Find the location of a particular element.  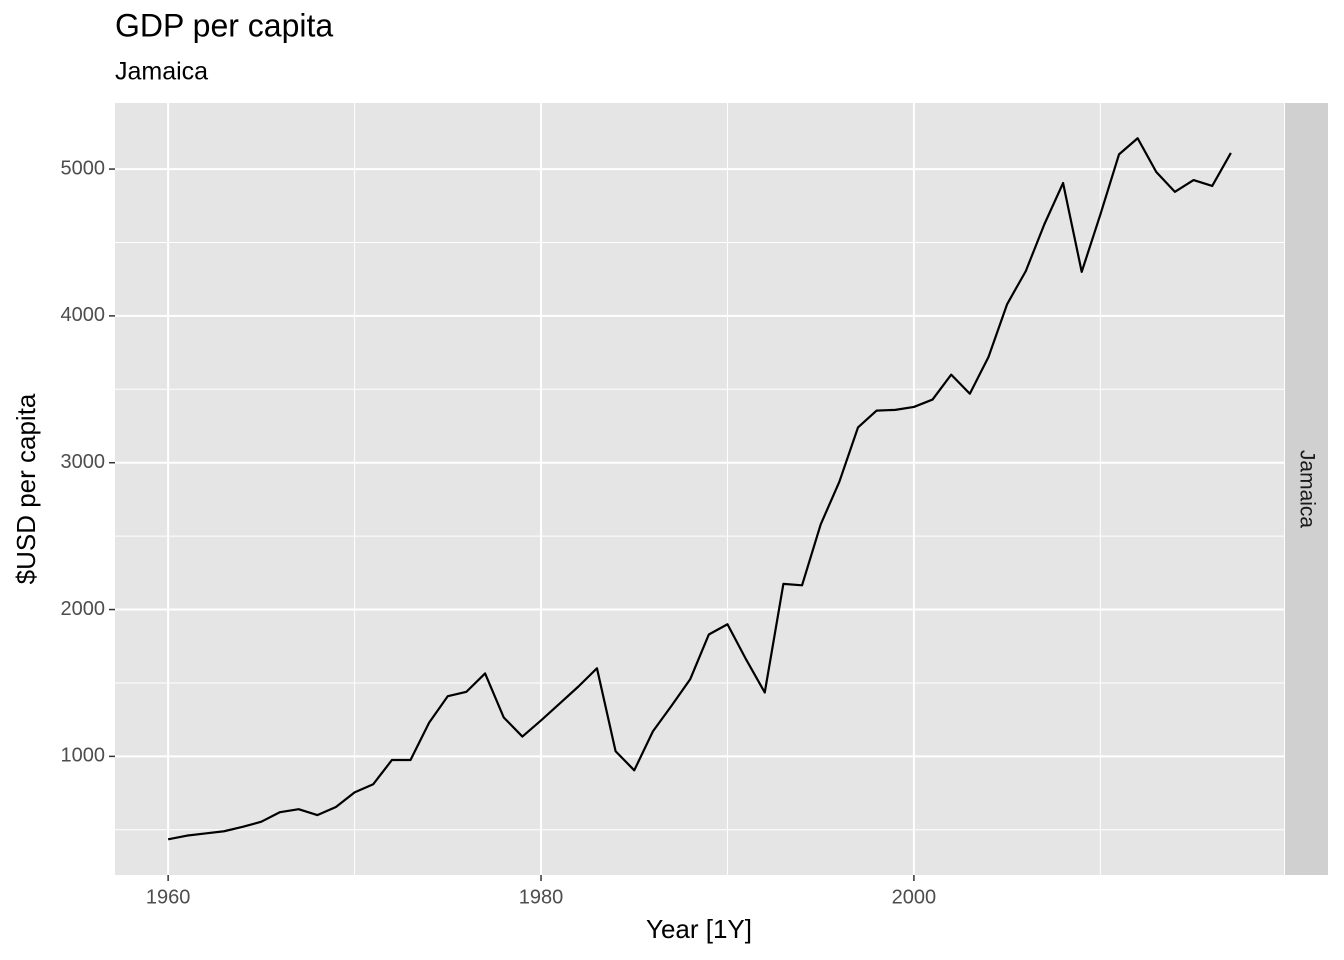

y-tick-label: 4000 is located at coordinates (83, 315).